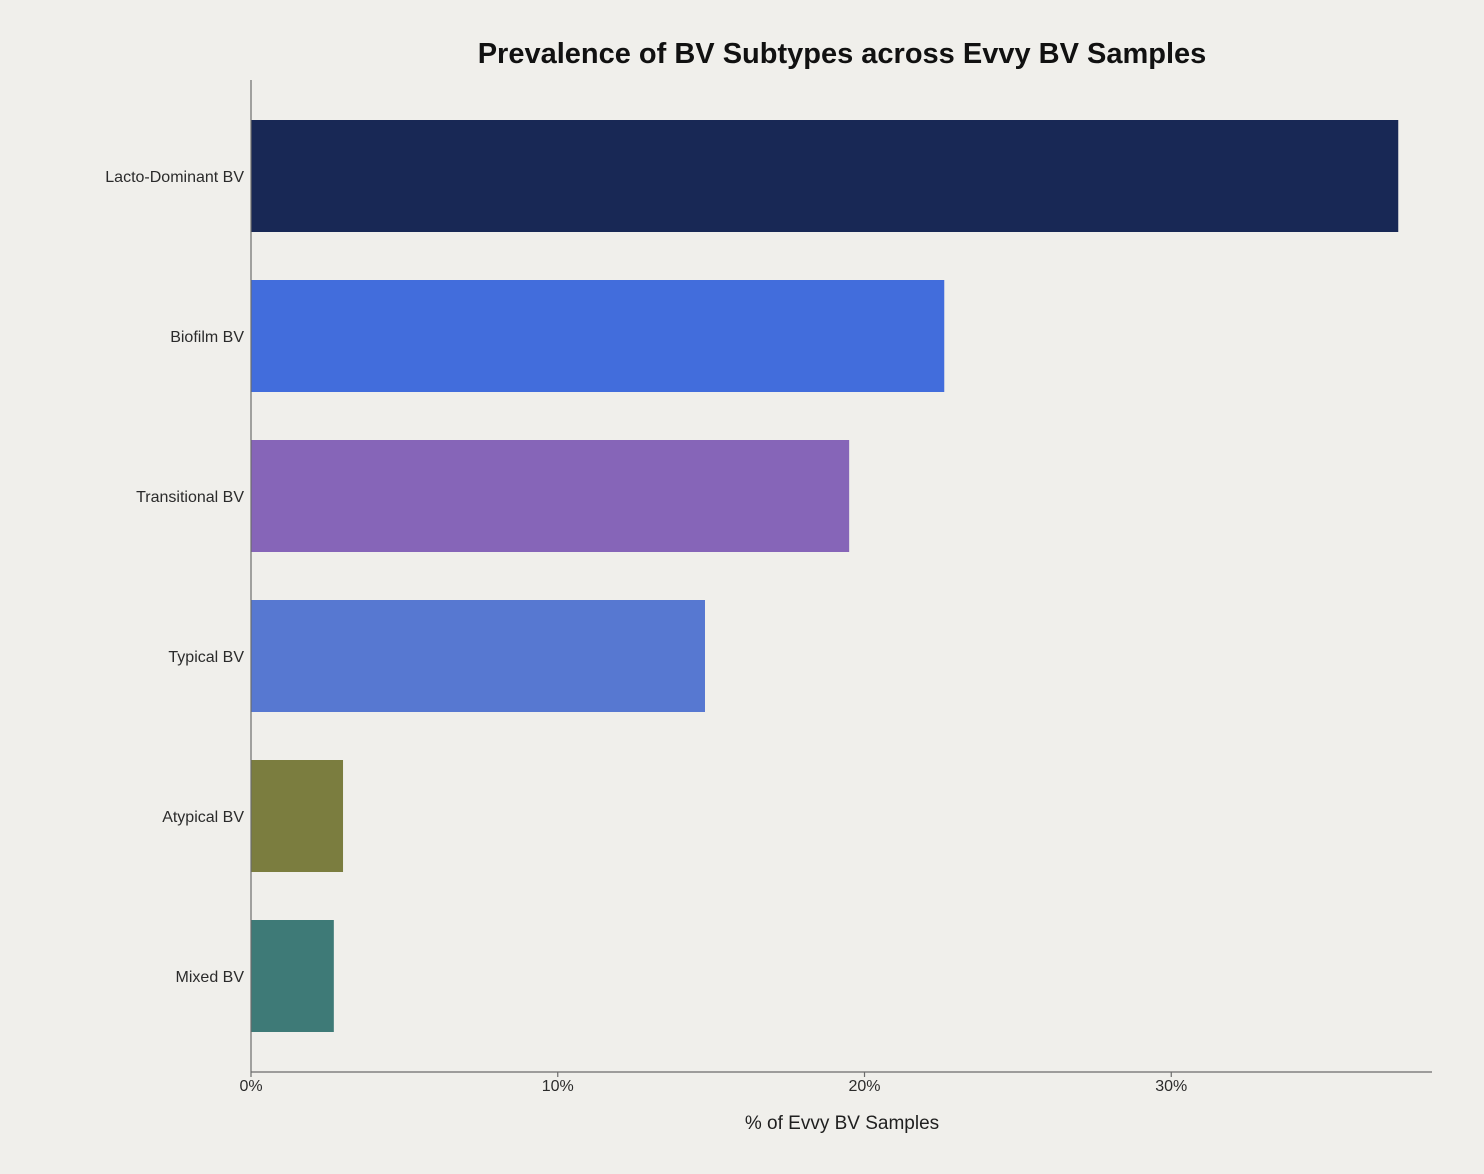 Image resolution: width=1484 pixels, height=1174 pixels. Describe the element at coordinates (190, 497) in the screenshot. I see `category-label-transitional-bv: Transitional BV` at that location.